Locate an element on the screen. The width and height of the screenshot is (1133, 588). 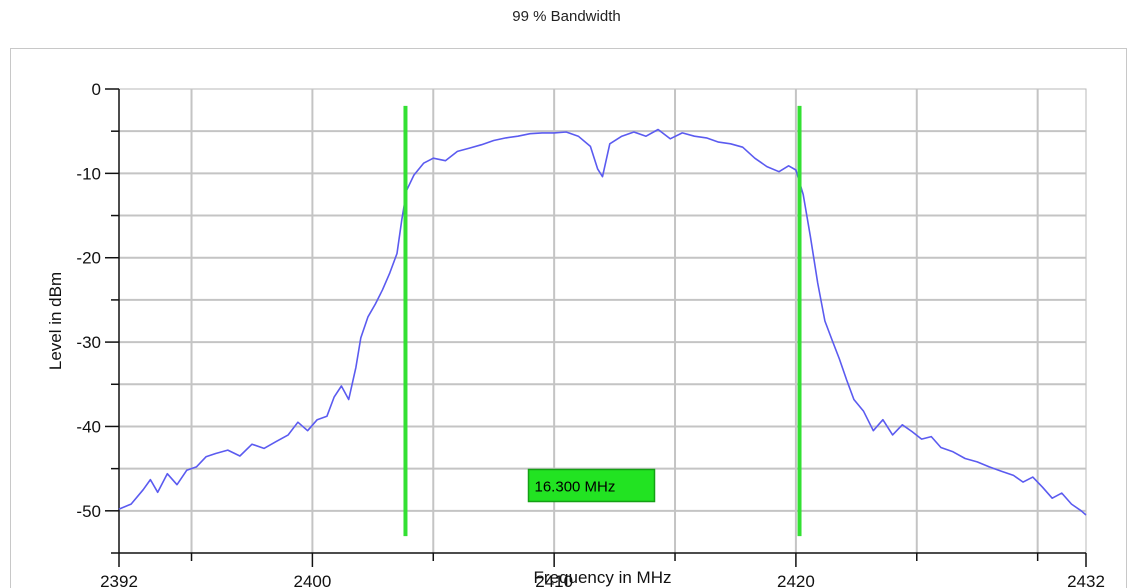
bandwidth-label: 16.300 MHz is located at coordinates (575, 487).